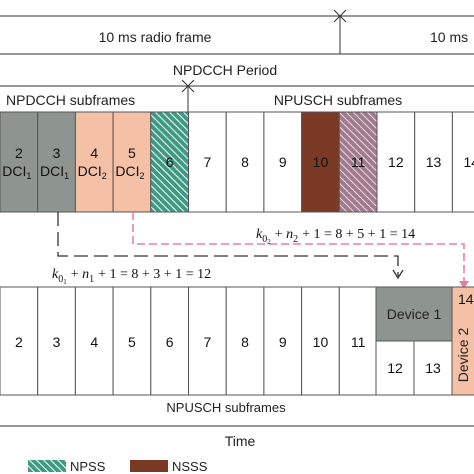  I want to click on eq2-n: n, so click(85, 274).